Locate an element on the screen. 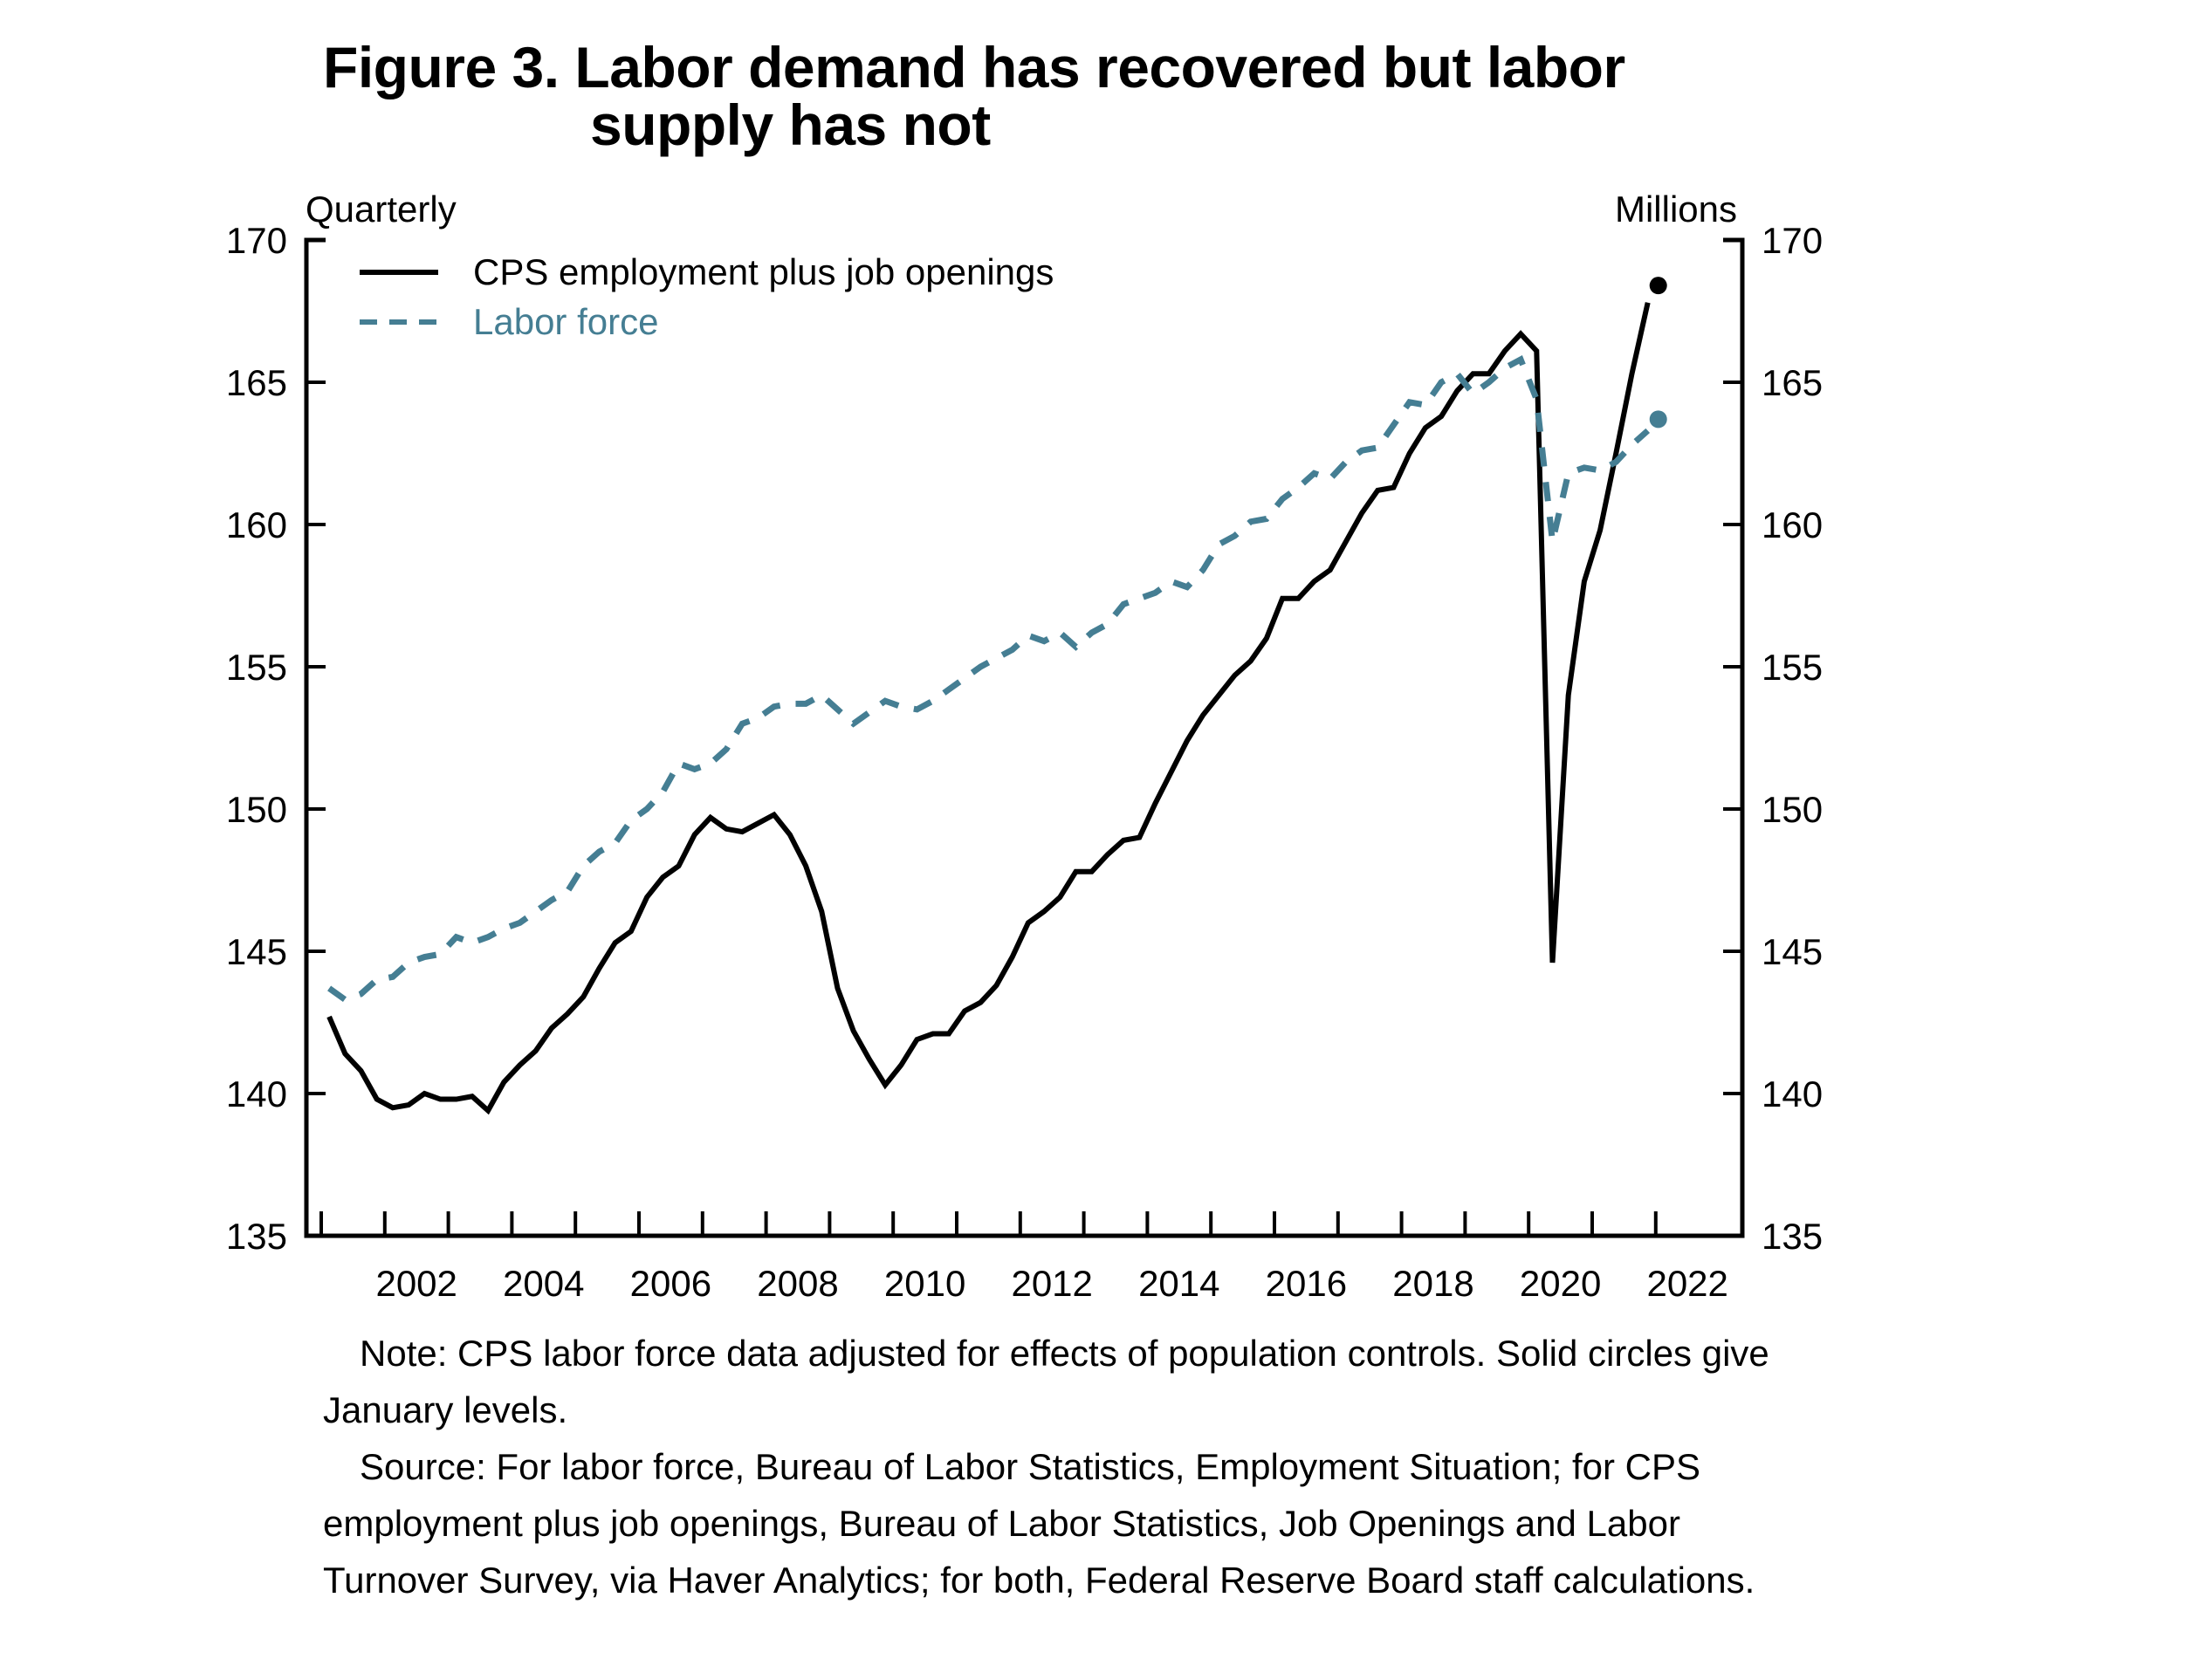 The height and width of the screenshot is (1680, 2191). x-tick-label: 2010 is located at coordinates (924, 1283).